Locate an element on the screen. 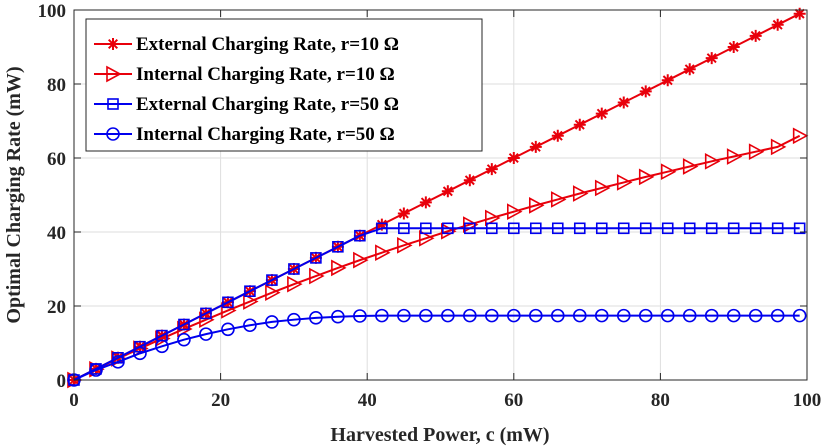  series-line is located at coordinates (436, 347).